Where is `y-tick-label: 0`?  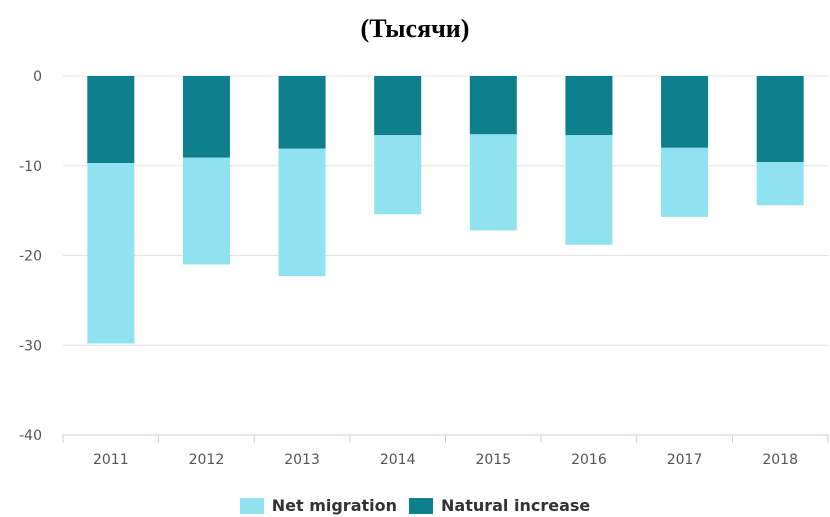 y-tick-label: 0 is located at coordinates (37, 77).